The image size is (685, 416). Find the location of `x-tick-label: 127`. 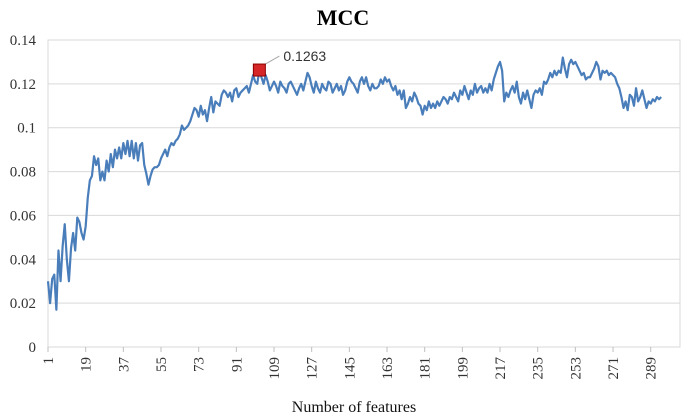

x-tick-label: 127 is located at coordinates (313, 368).